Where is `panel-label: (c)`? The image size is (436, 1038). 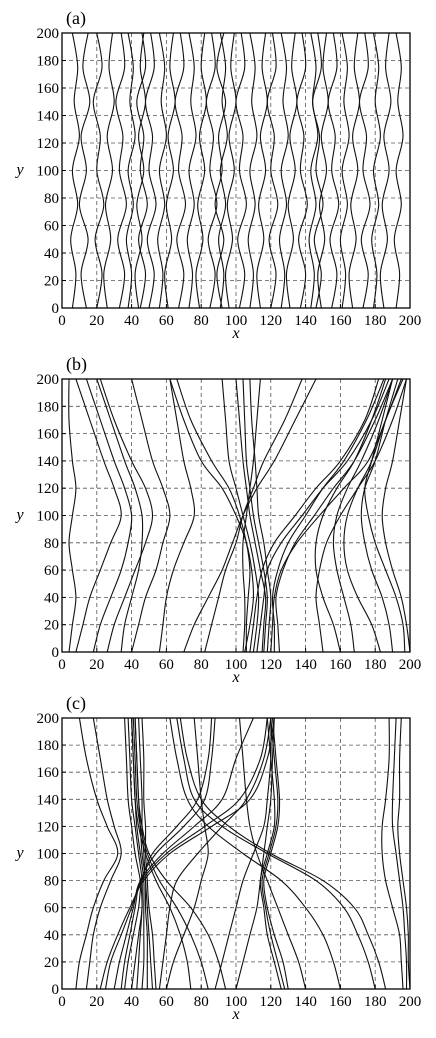 panel-label: (c) is located at coordinates (76, 703).